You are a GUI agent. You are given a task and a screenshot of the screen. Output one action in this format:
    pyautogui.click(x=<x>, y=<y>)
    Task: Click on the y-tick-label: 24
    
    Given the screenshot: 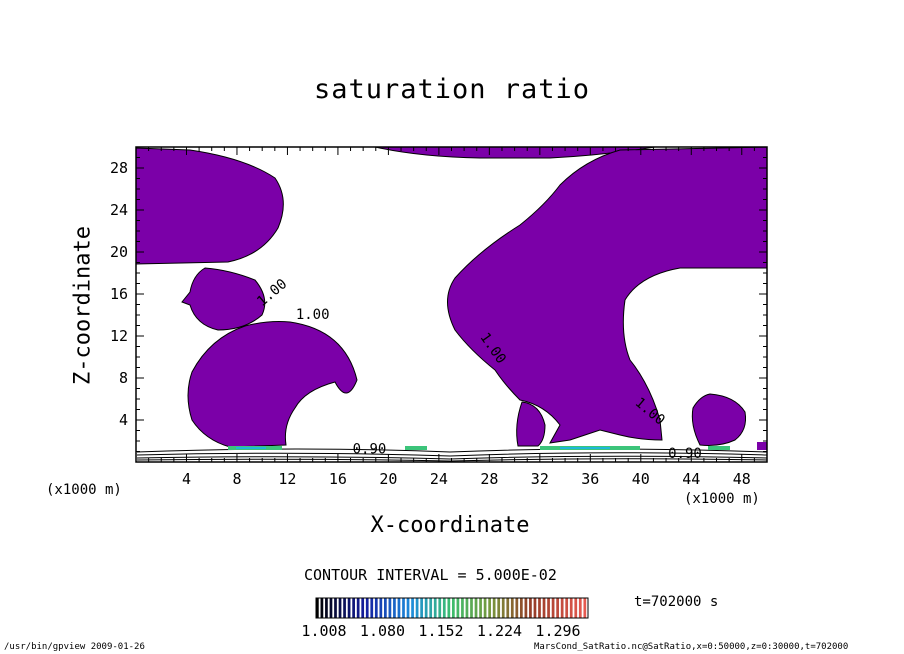 What is the action you would take?
    pyautogui.click(x=119, y=210)
    